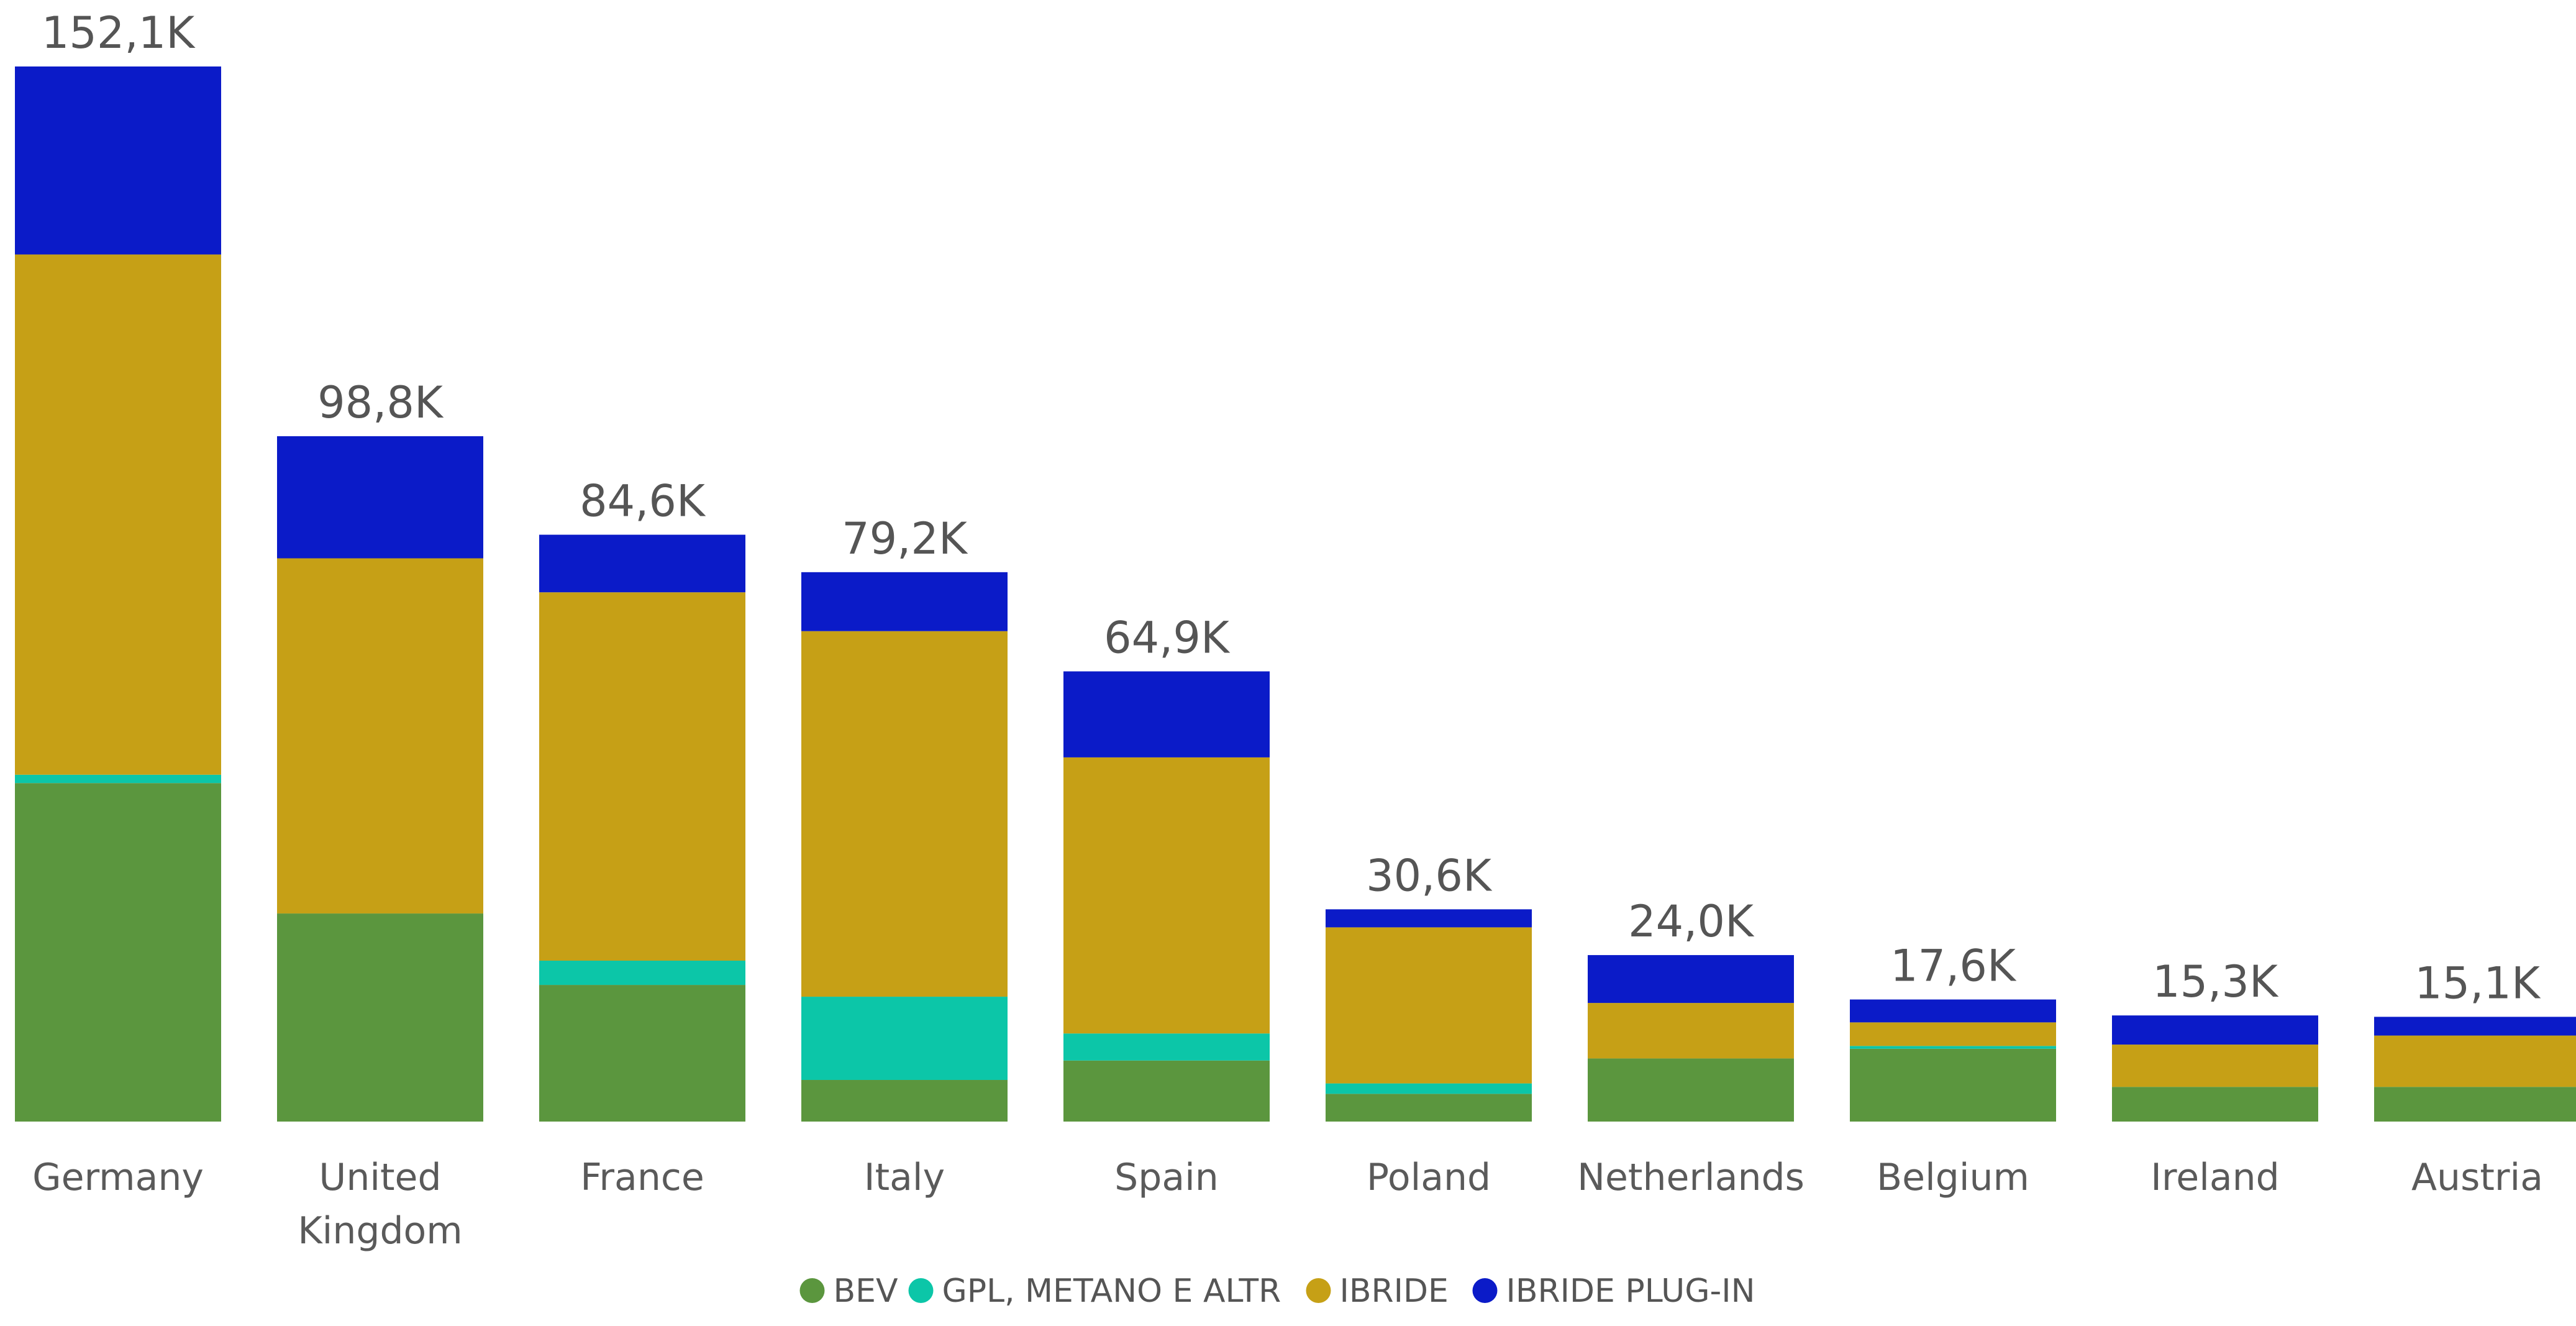  What do you see at coordinates (2475, 1026) in the screenshot?
I see `bar-austria-ibride-plug-in` at bounding box center [2475, 1026].